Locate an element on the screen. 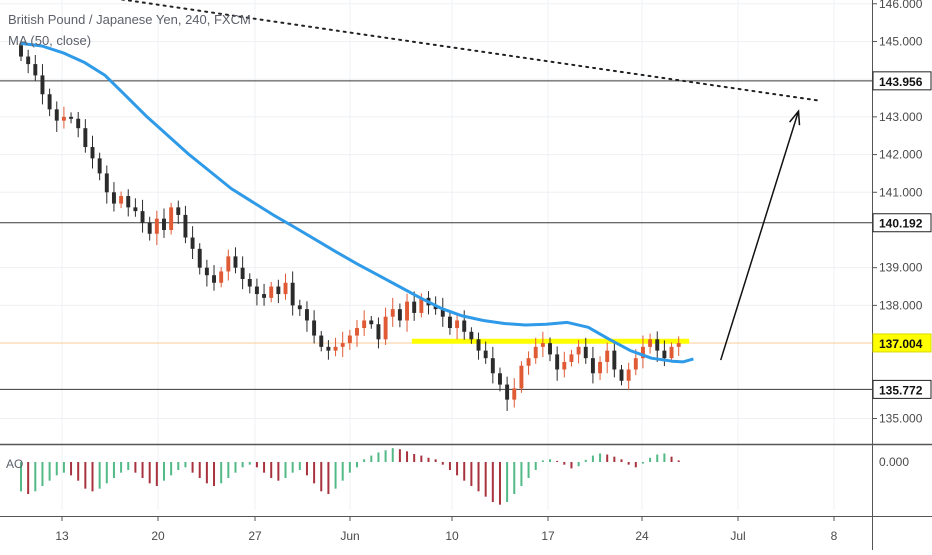 The width and height of the screenshot is (932, 555). dotted-trendline is located at coordinates (447, 51).